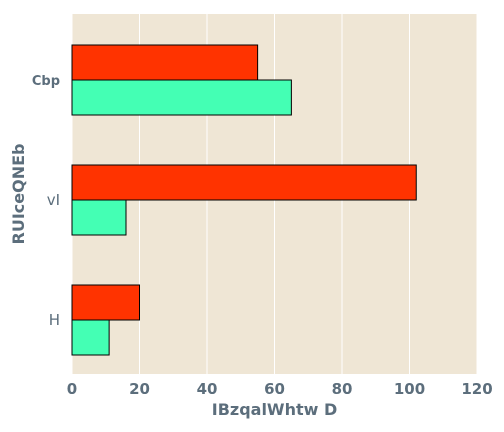 This screenshot has height=432, width=504. What do you see at coordinates (139, 389) in the screenshot?
I see `x-tick-label: 20` at bounding box center [139, 389].